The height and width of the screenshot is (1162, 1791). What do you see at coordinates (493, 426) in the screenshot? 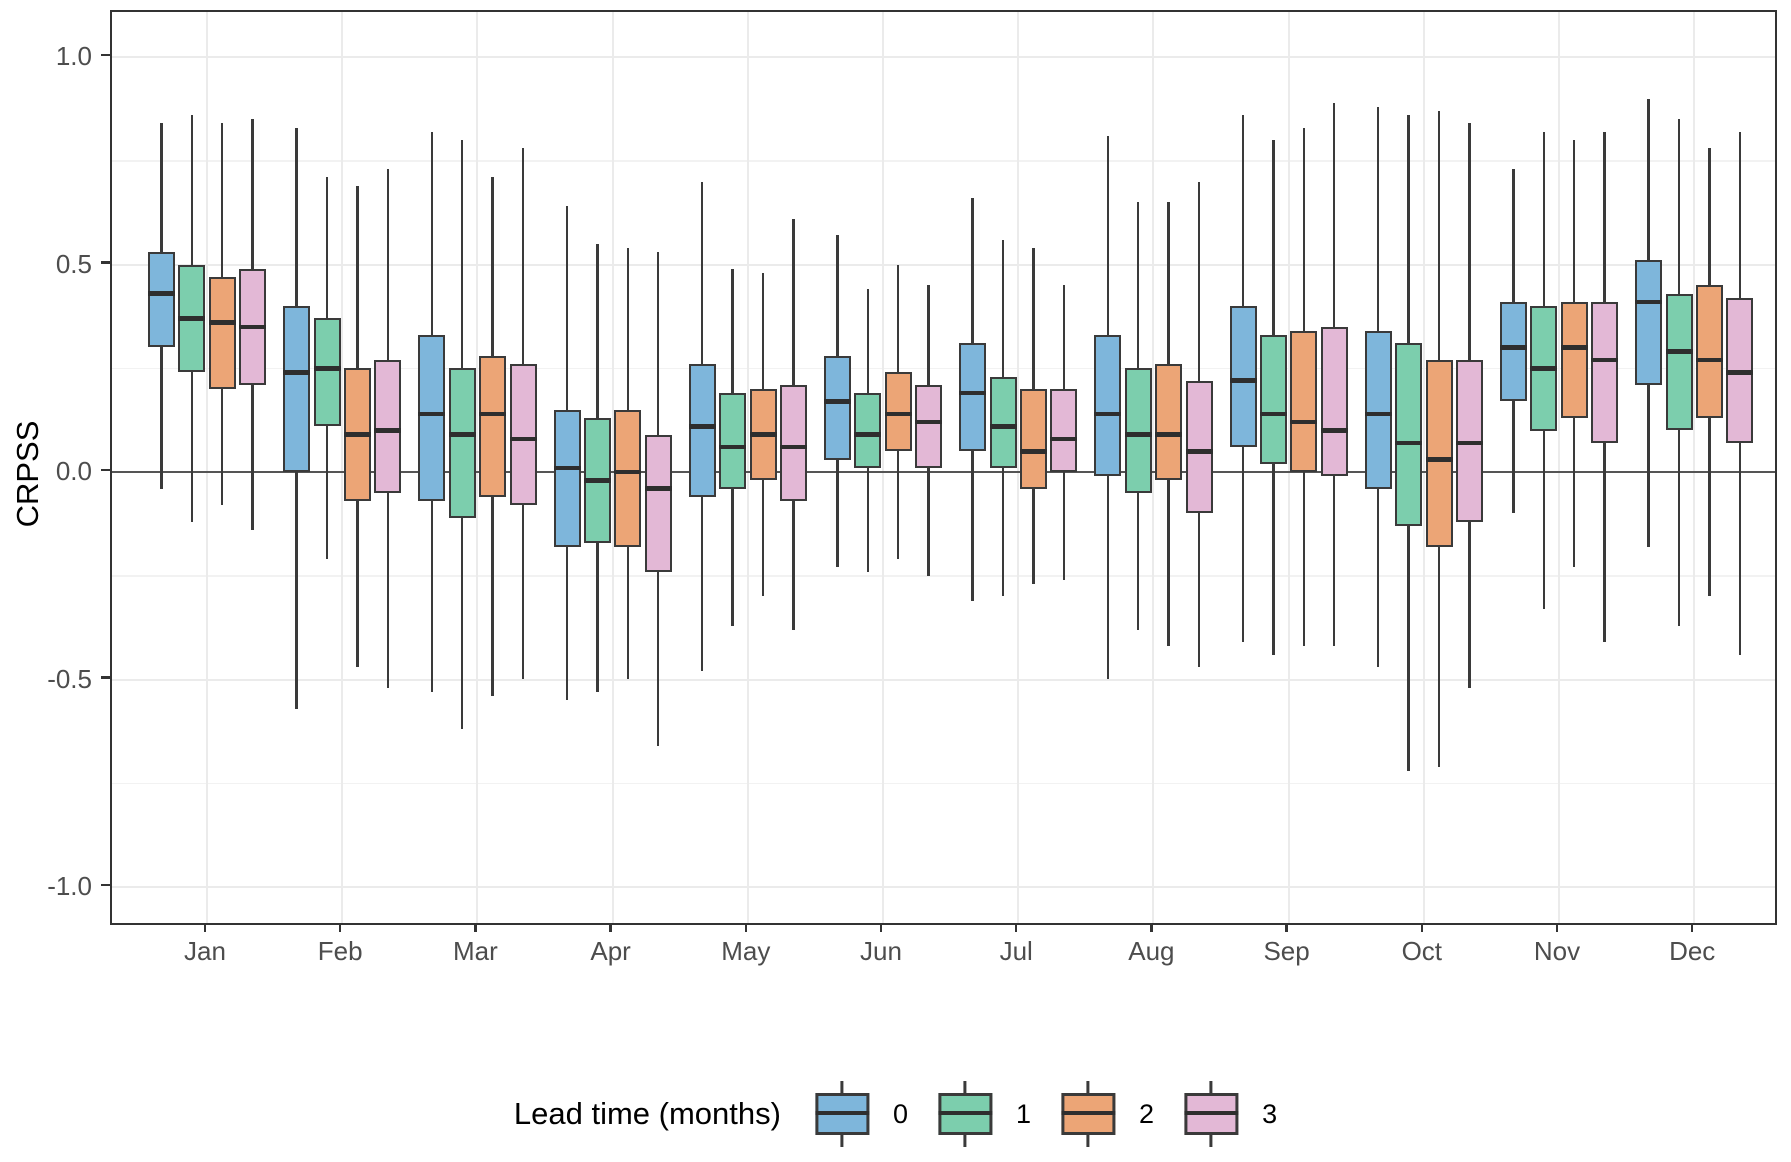
I see `box-mar-lead2` at bounding box center [493, 426].